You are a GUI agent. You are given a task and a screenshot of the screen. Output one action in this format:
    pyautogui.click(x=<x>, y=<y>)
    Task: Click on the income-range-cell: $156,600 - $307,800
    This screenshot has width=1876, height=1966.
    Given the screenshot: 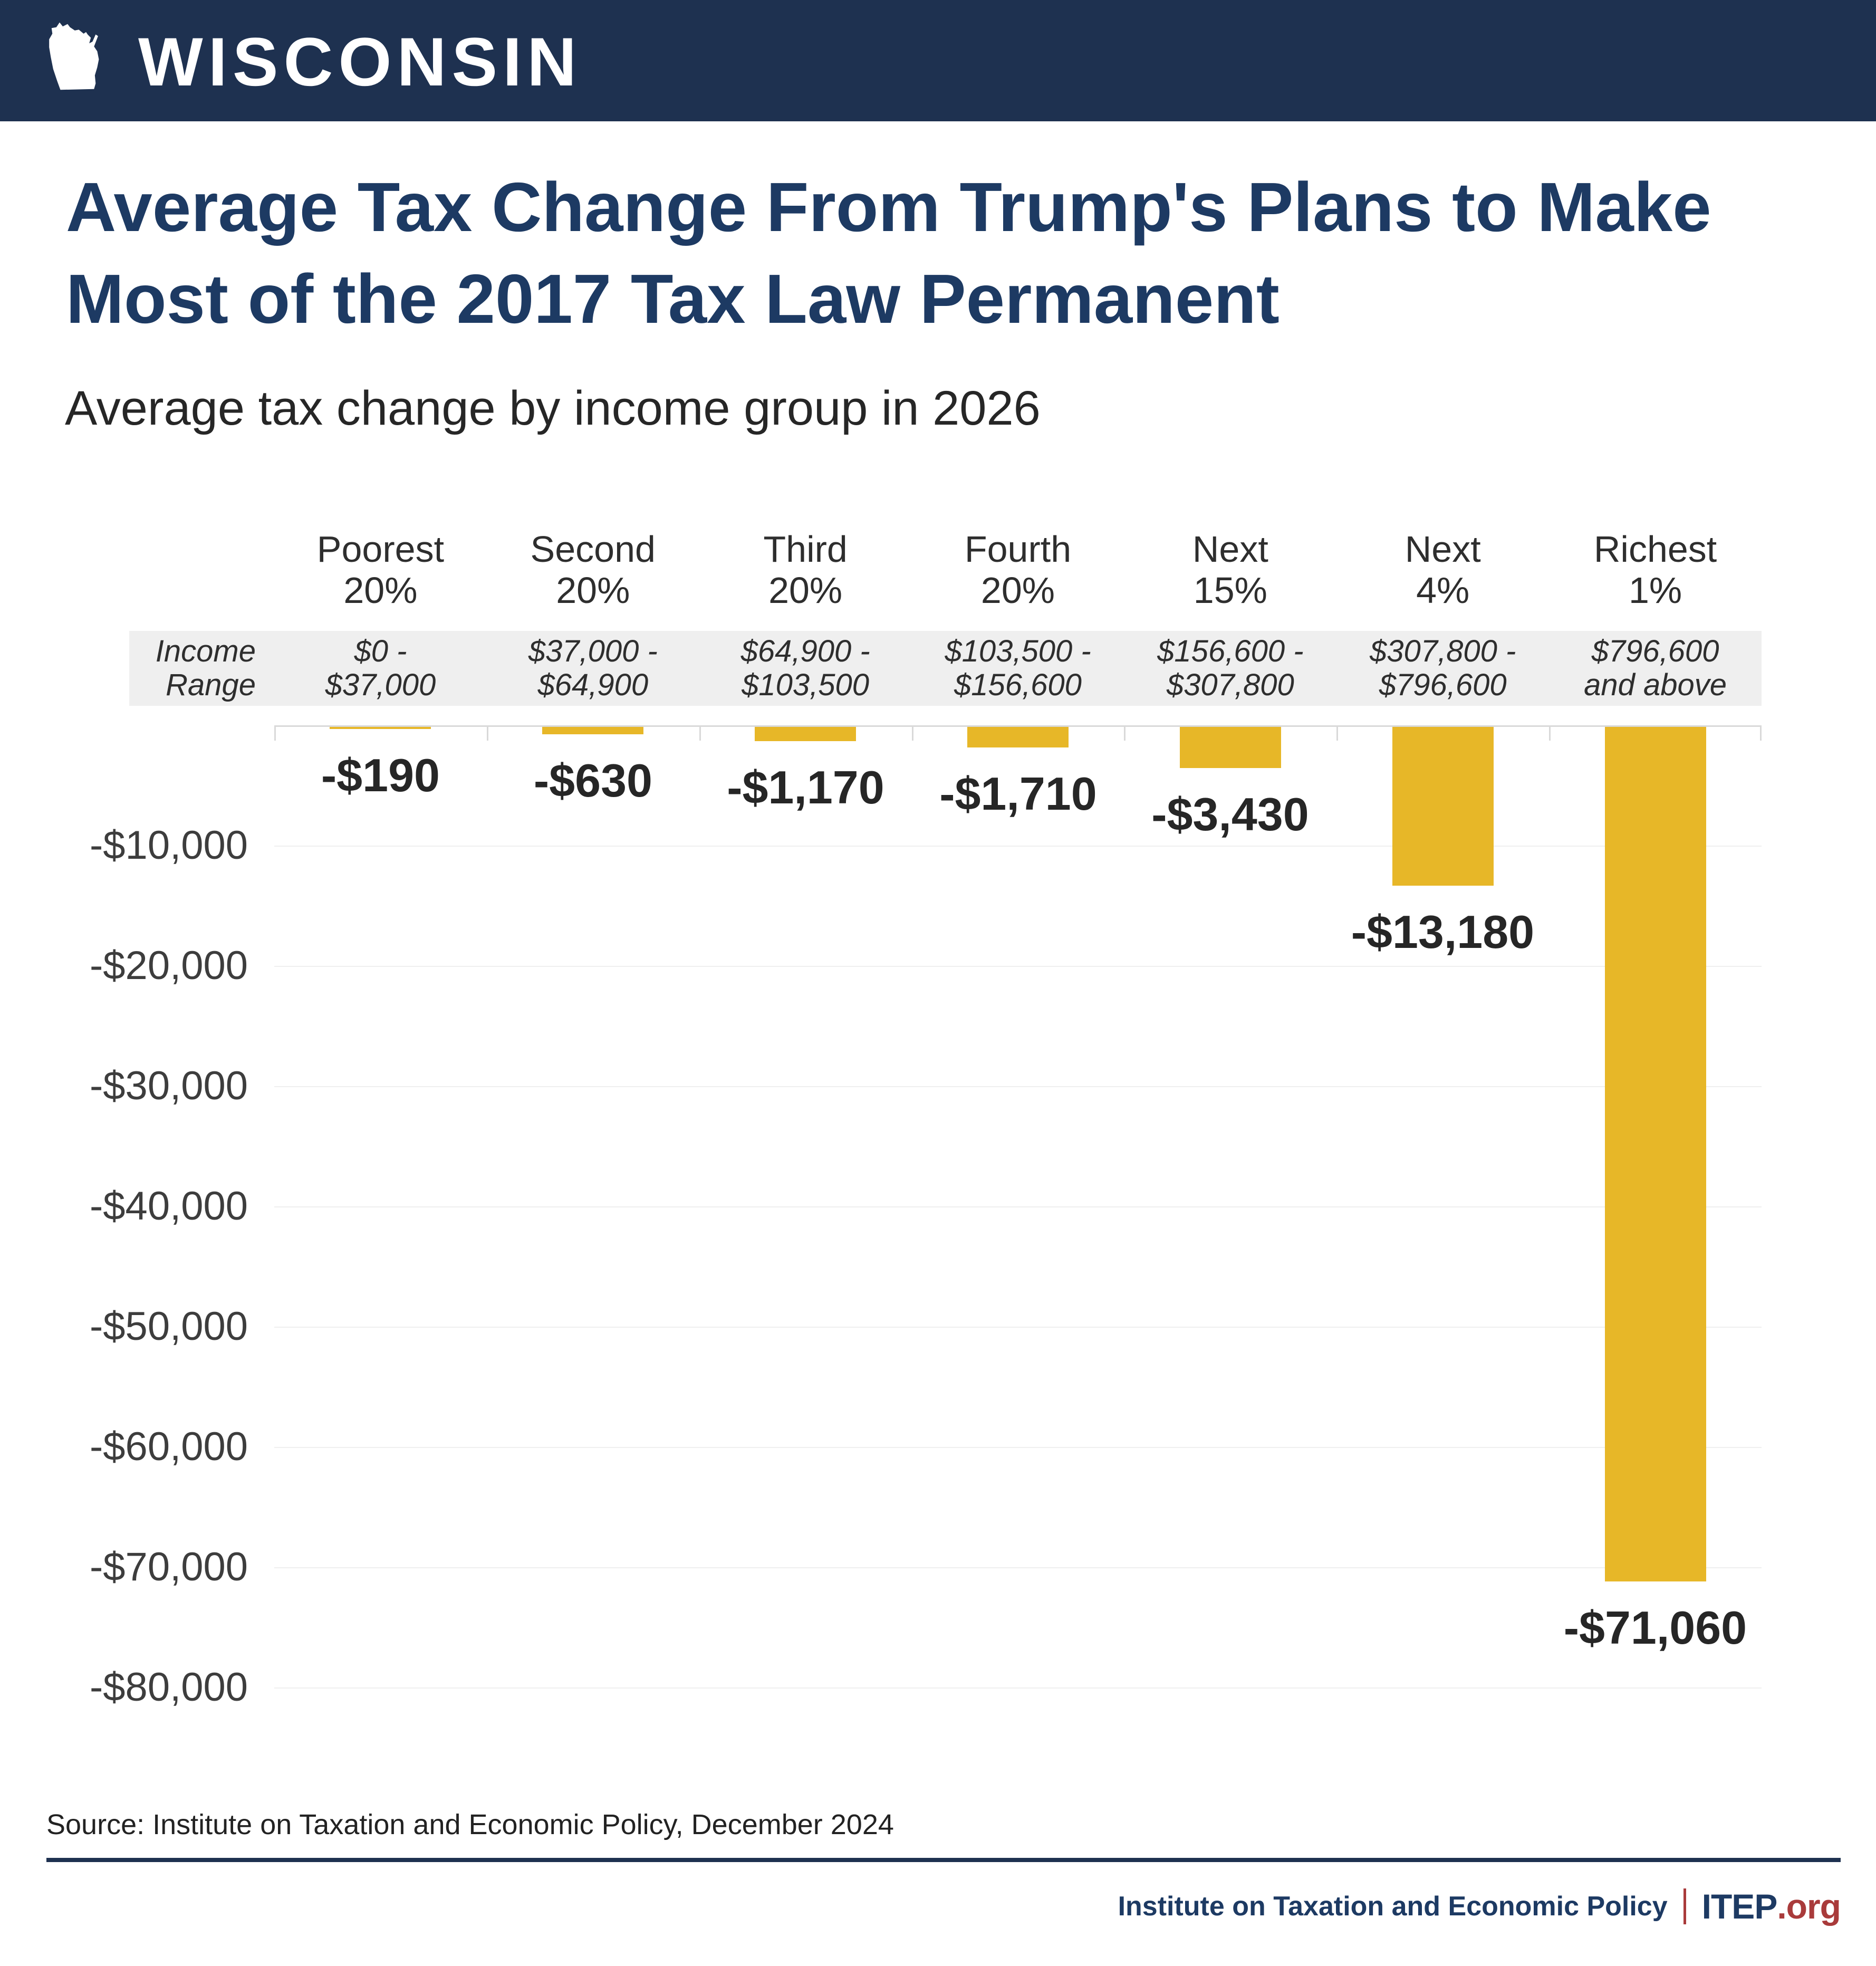 What is the action you would take?
    pyautogui.click(x=1230, y=668)
    